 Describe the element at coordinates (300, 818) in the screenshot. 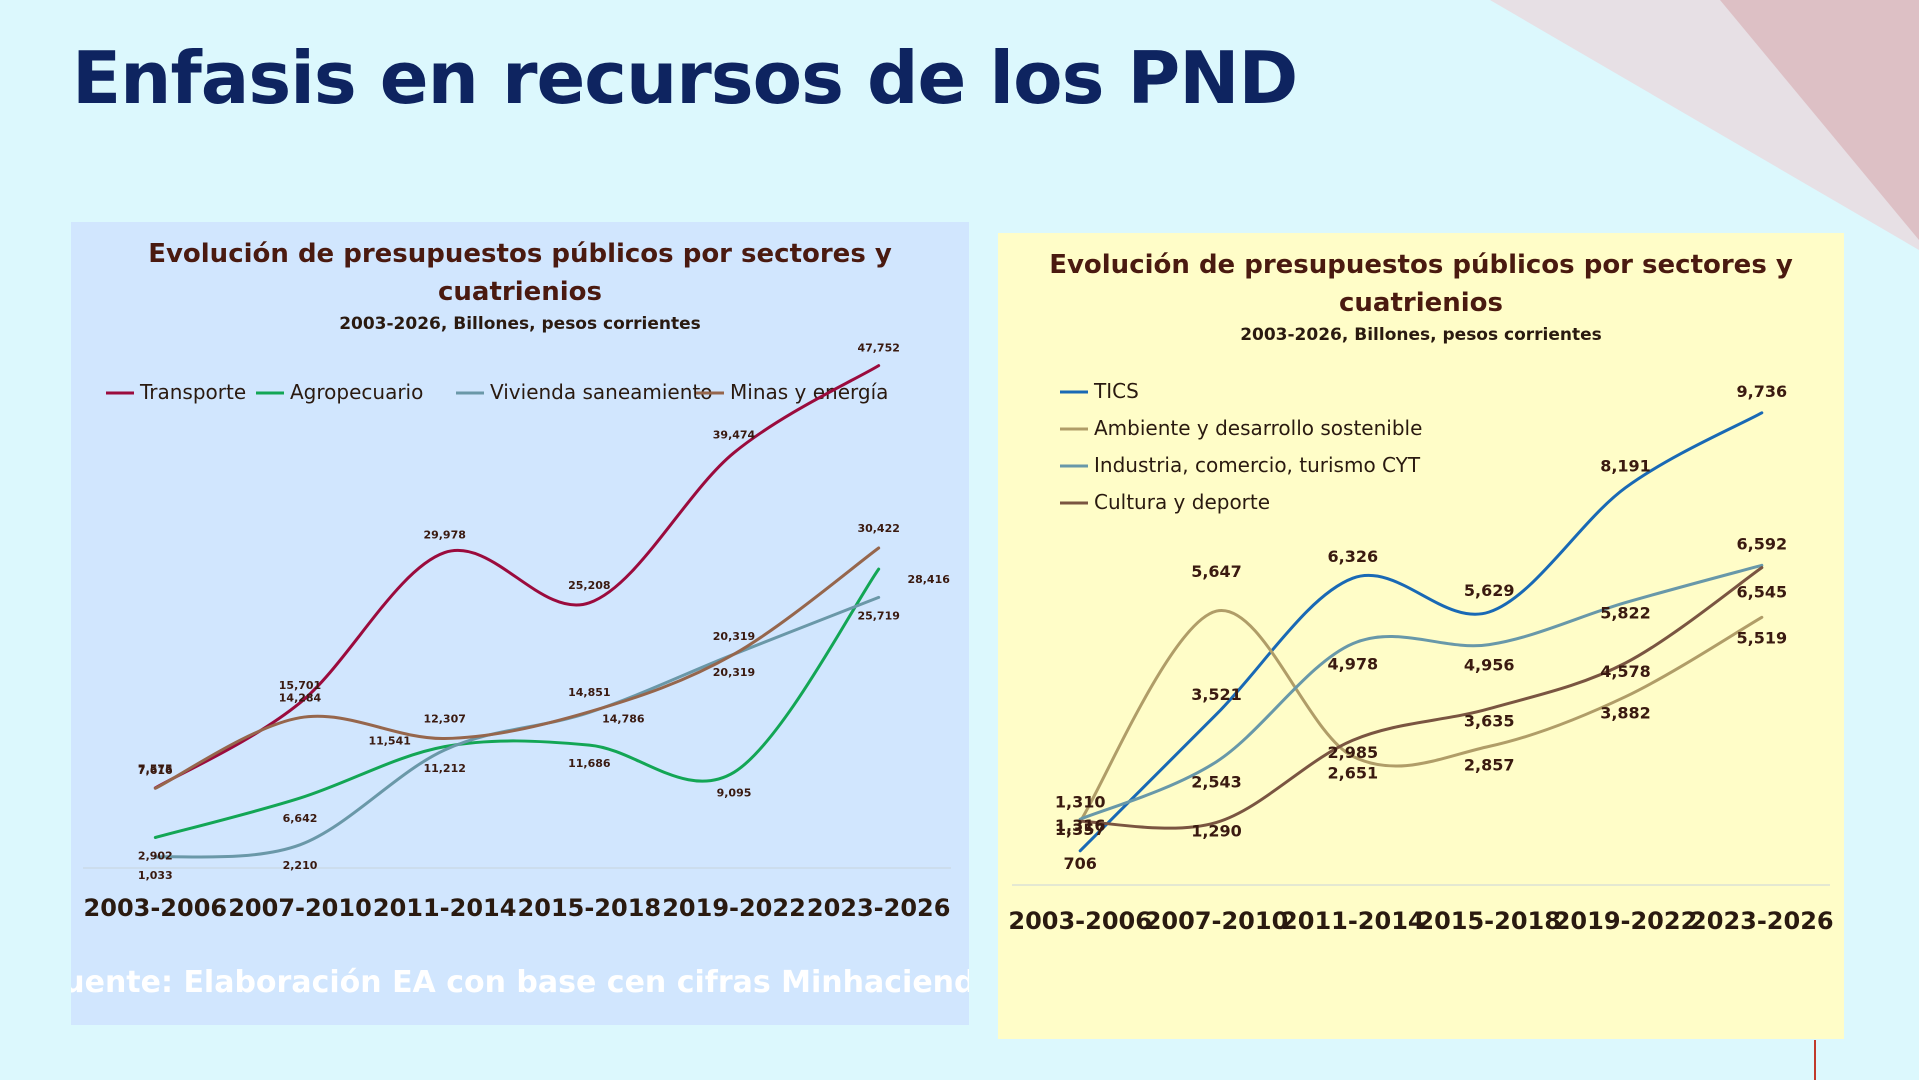

I see `data-label: 6,642` at that location.